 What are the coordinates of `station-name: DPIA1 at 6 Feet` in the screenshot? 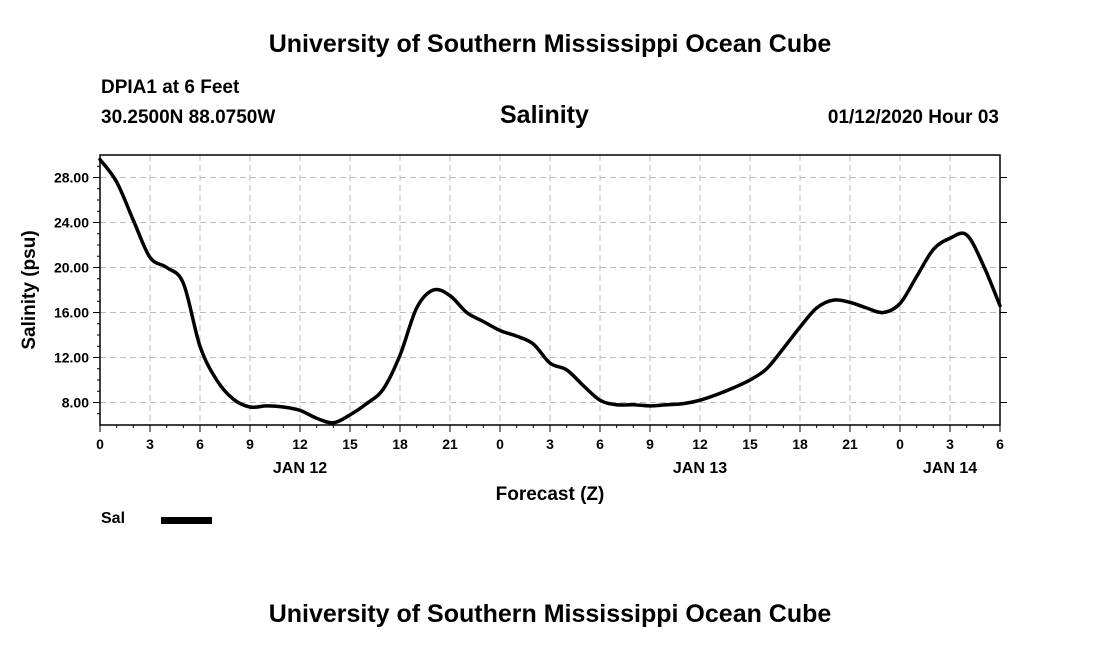 It's located at (170, 87).